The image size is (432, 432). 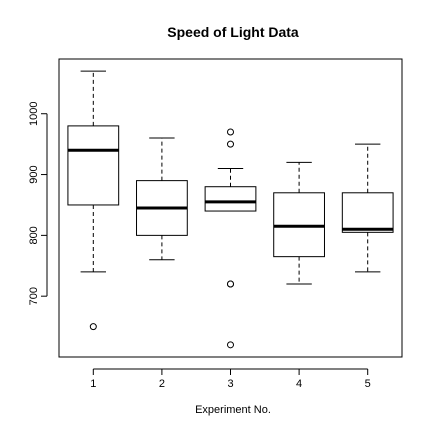 I want to click on x-axis: 1 2 3 4 5, so click(x=230, y=379).